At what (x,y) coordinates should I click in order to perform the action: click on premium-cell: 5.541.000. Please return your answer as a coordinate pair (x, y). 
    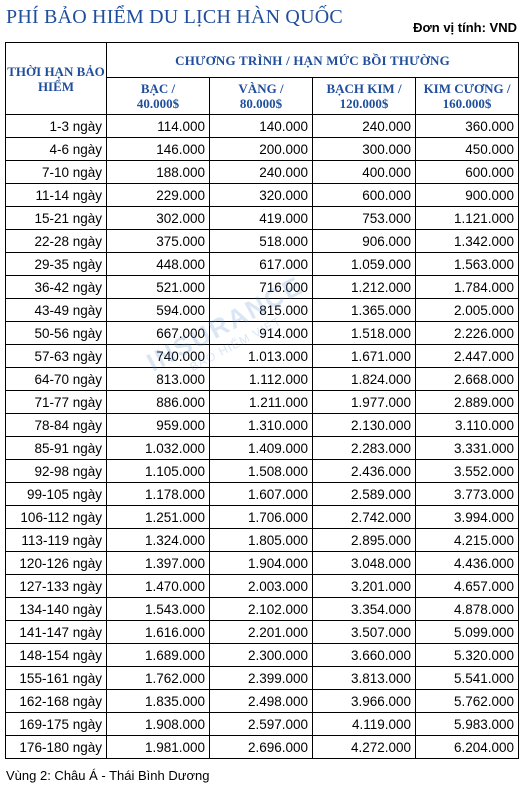
    Looking at the image, I should click on (467, 678).